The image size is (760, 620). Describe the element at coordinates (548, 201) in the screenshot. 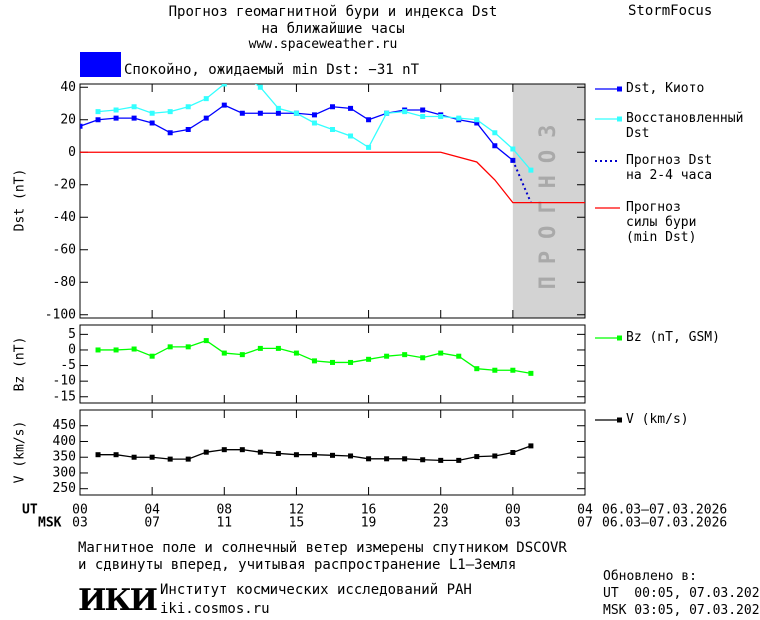

I see `forecast-region` at that location.